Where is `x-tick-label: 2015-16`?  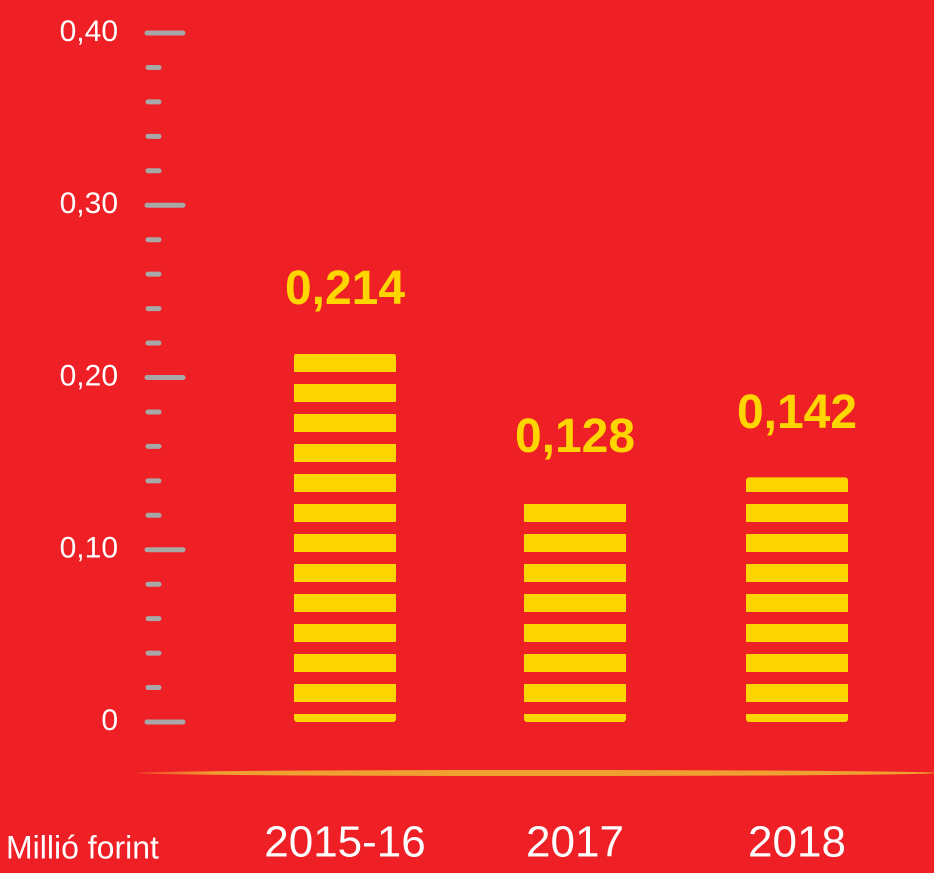
x-tick-label: 2015-16 is located at coordinates (344, 842).